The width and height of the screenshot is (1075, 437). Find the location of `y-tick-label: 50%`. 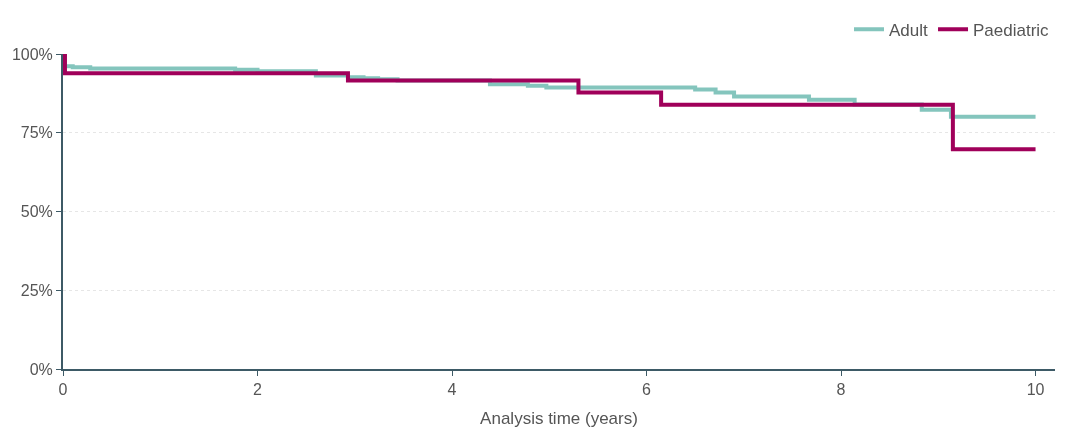

y-tick-label: 50% is located at coordinates (36, 212).